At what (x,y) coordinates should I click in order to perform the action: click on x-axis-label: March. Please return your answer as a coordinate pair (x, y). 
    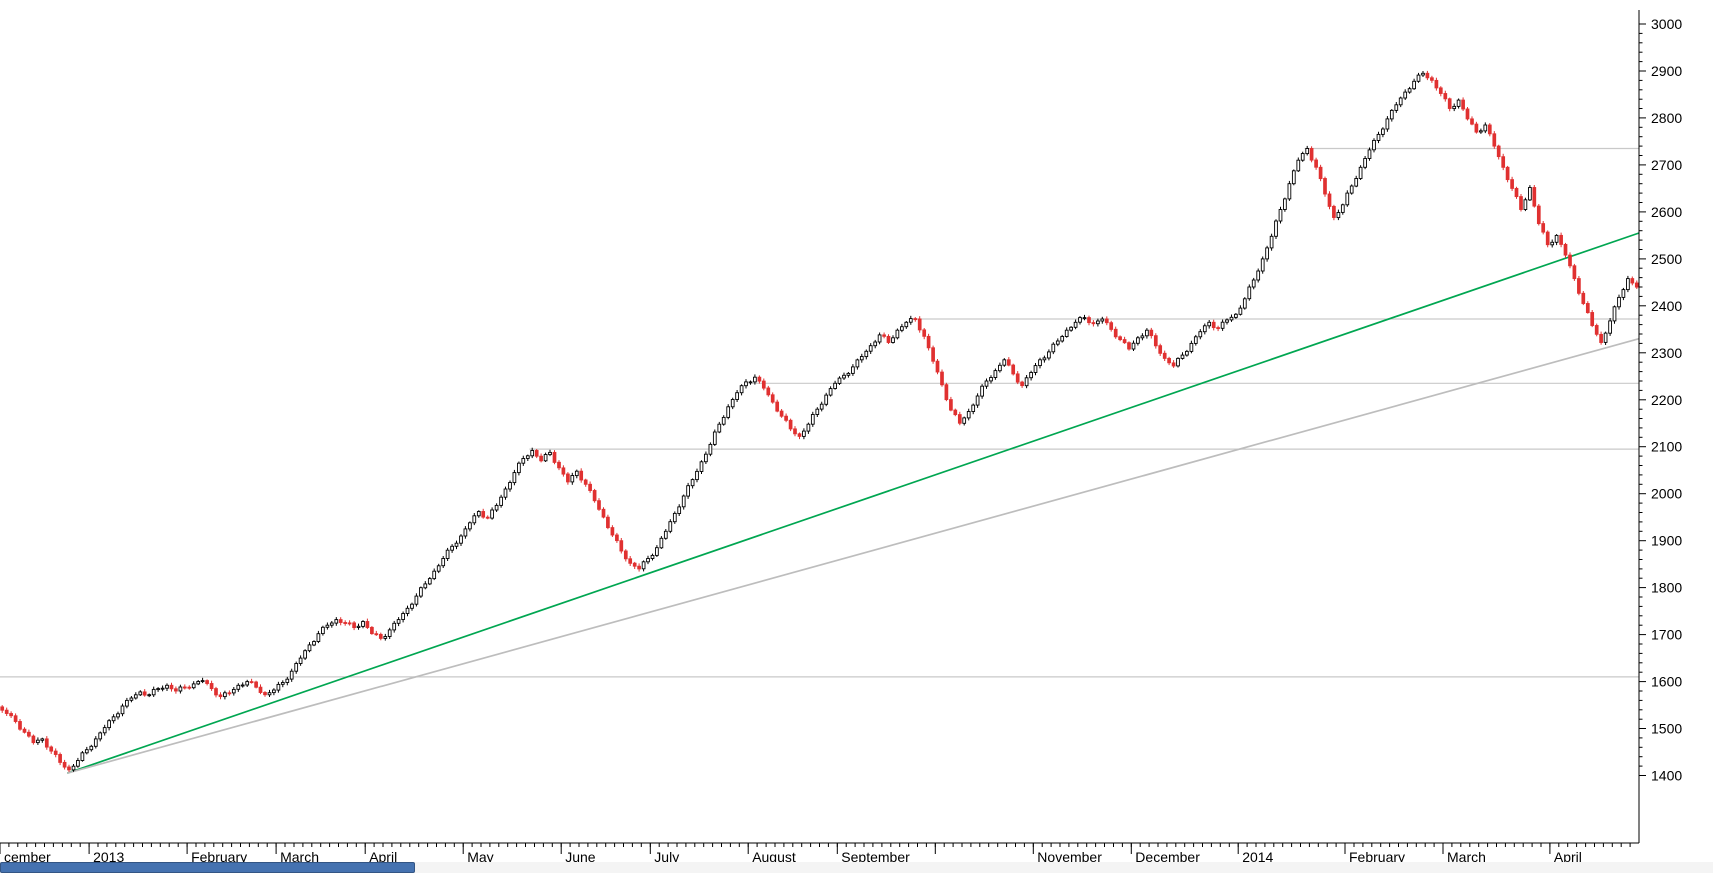
    Looking at the image, I should click on (1466, 855).